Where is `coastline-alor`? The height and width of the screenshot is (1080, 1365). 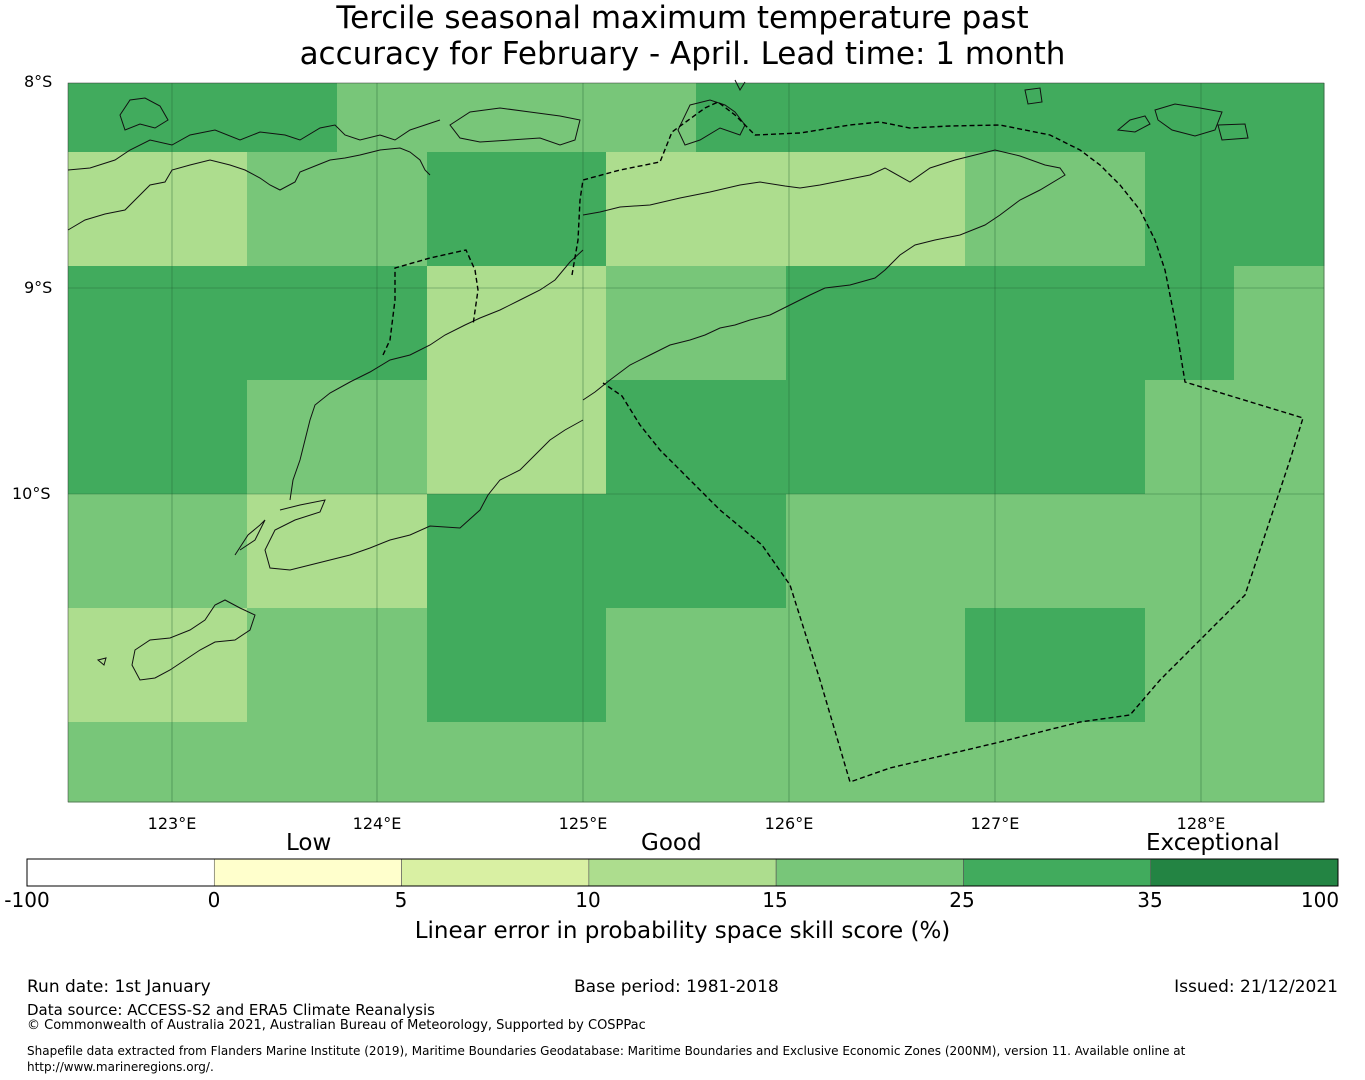 coastline-alor is located at coordinates (515, 126).